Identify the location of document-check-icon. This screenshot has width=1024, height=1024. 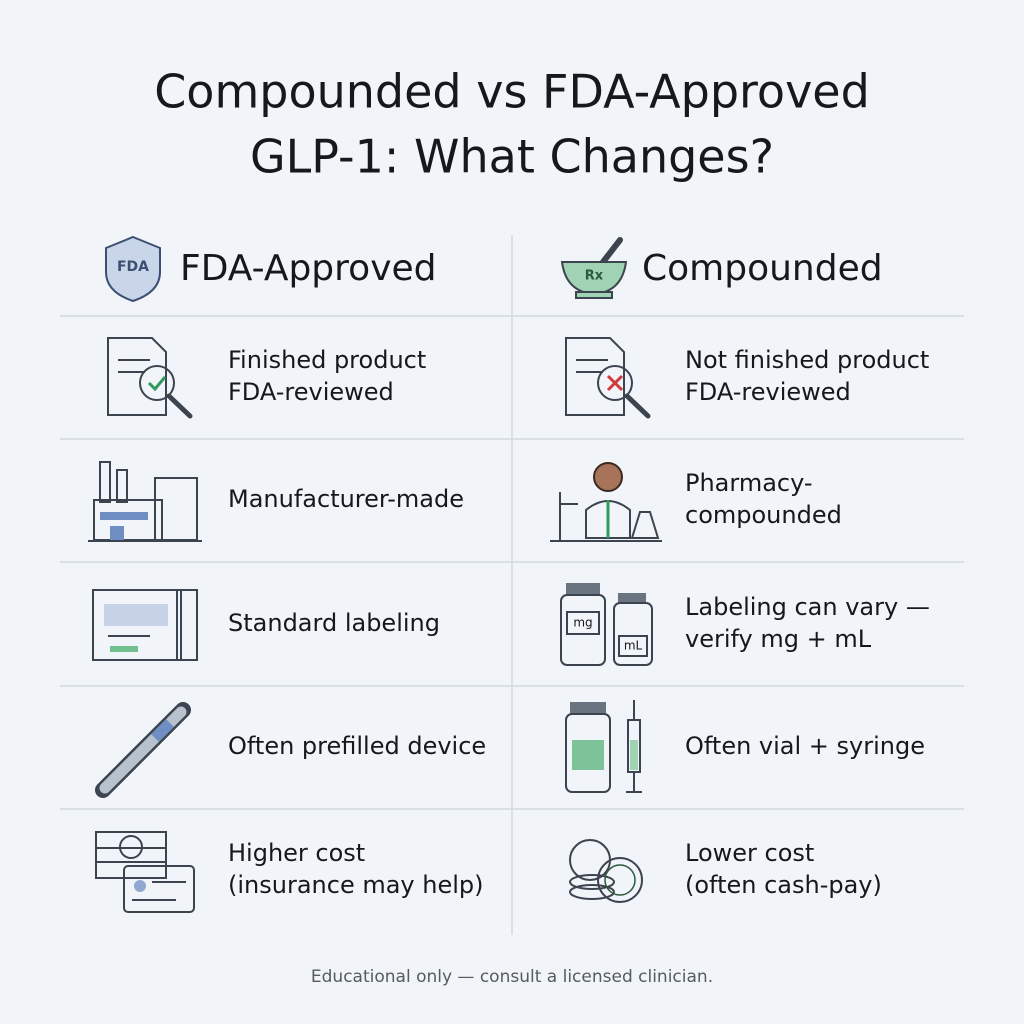
(150, 378).